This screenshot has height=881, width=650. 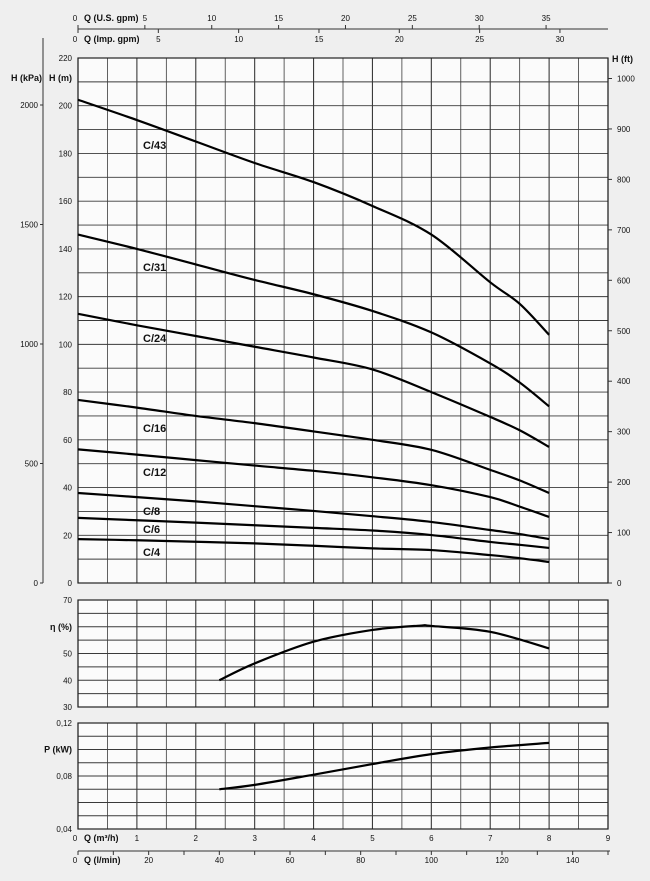 What do you see at coordinates (626, 79) in the screenshot?
I see `y-tick-label-ft: 1000` at bounding box center [626, 79].